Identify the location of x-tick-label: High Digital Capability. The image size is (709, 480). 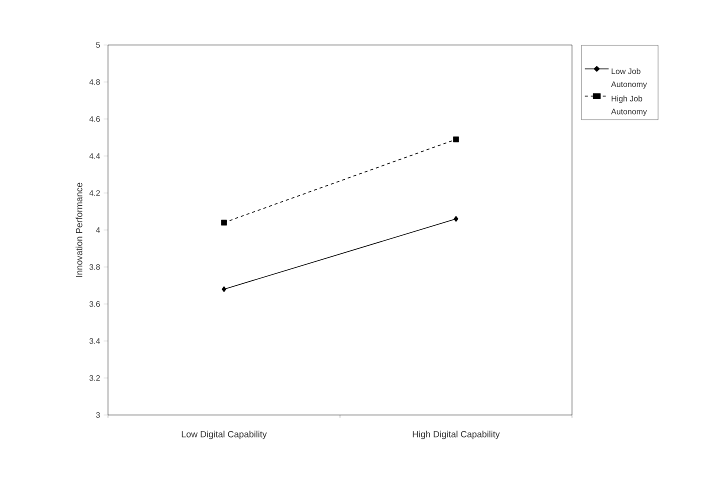
(456, 435).